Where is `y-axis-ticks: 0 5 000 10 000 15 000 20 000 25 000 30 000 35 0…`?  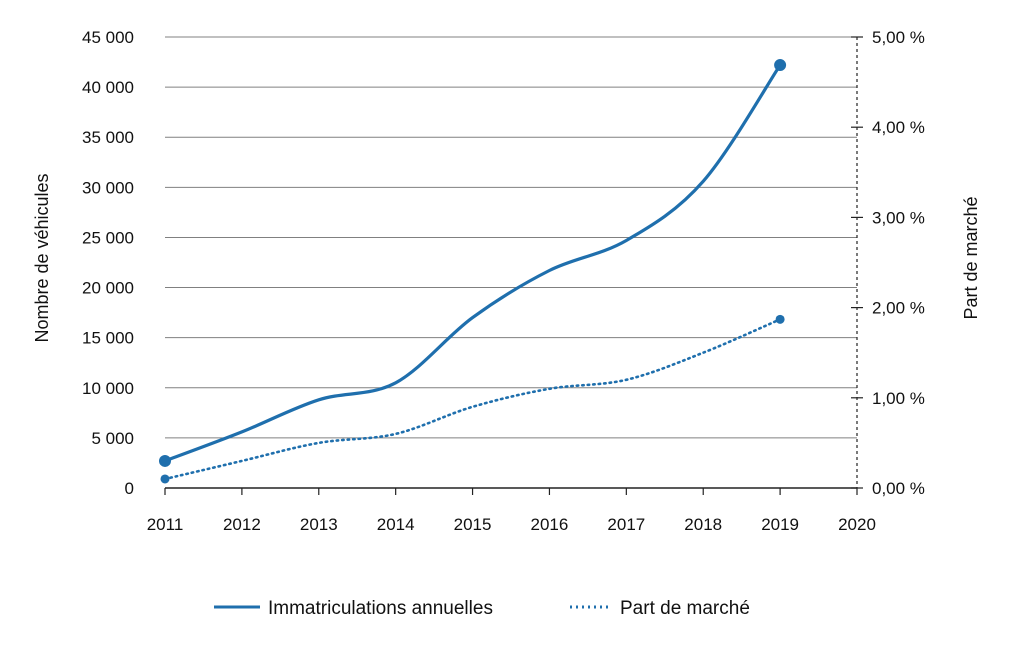
y-axis-ticks: 0 5 000 10 000 15 000 20 000 25 000 30 000 35 0… is located at coordinates (108, 263).